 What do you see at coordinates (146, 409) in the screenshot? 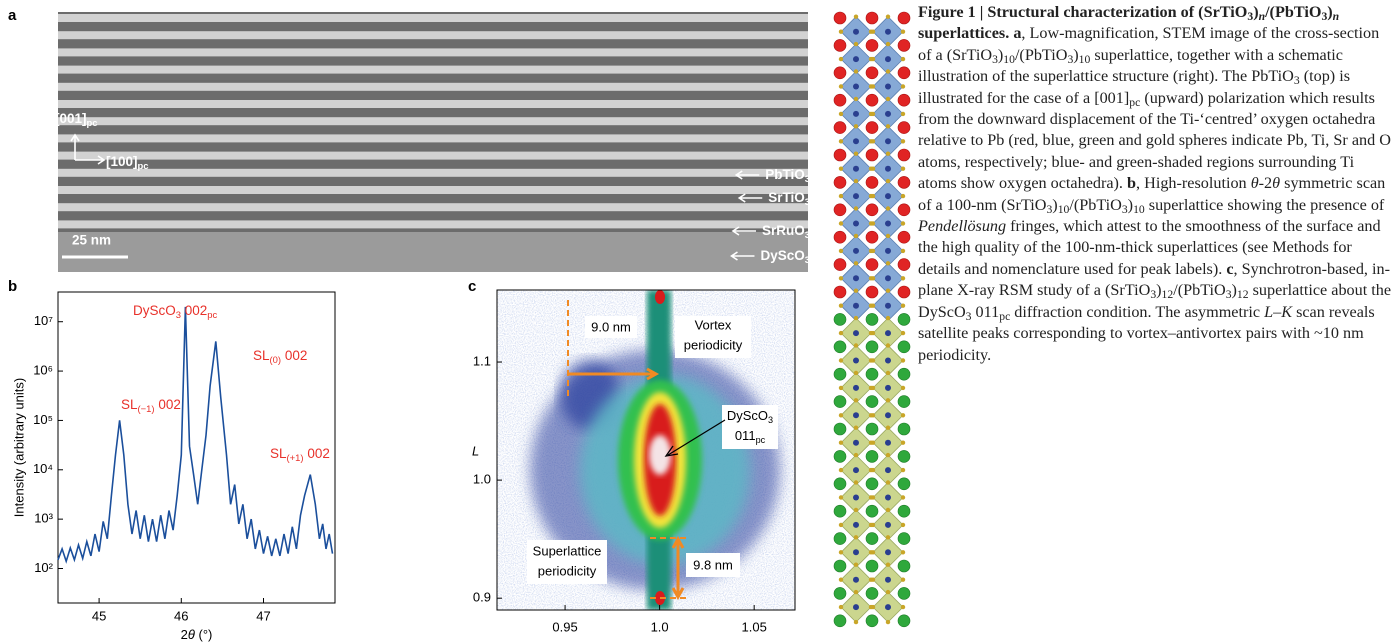
I see `text-run: (−1)` at bounding box center [146, 409].